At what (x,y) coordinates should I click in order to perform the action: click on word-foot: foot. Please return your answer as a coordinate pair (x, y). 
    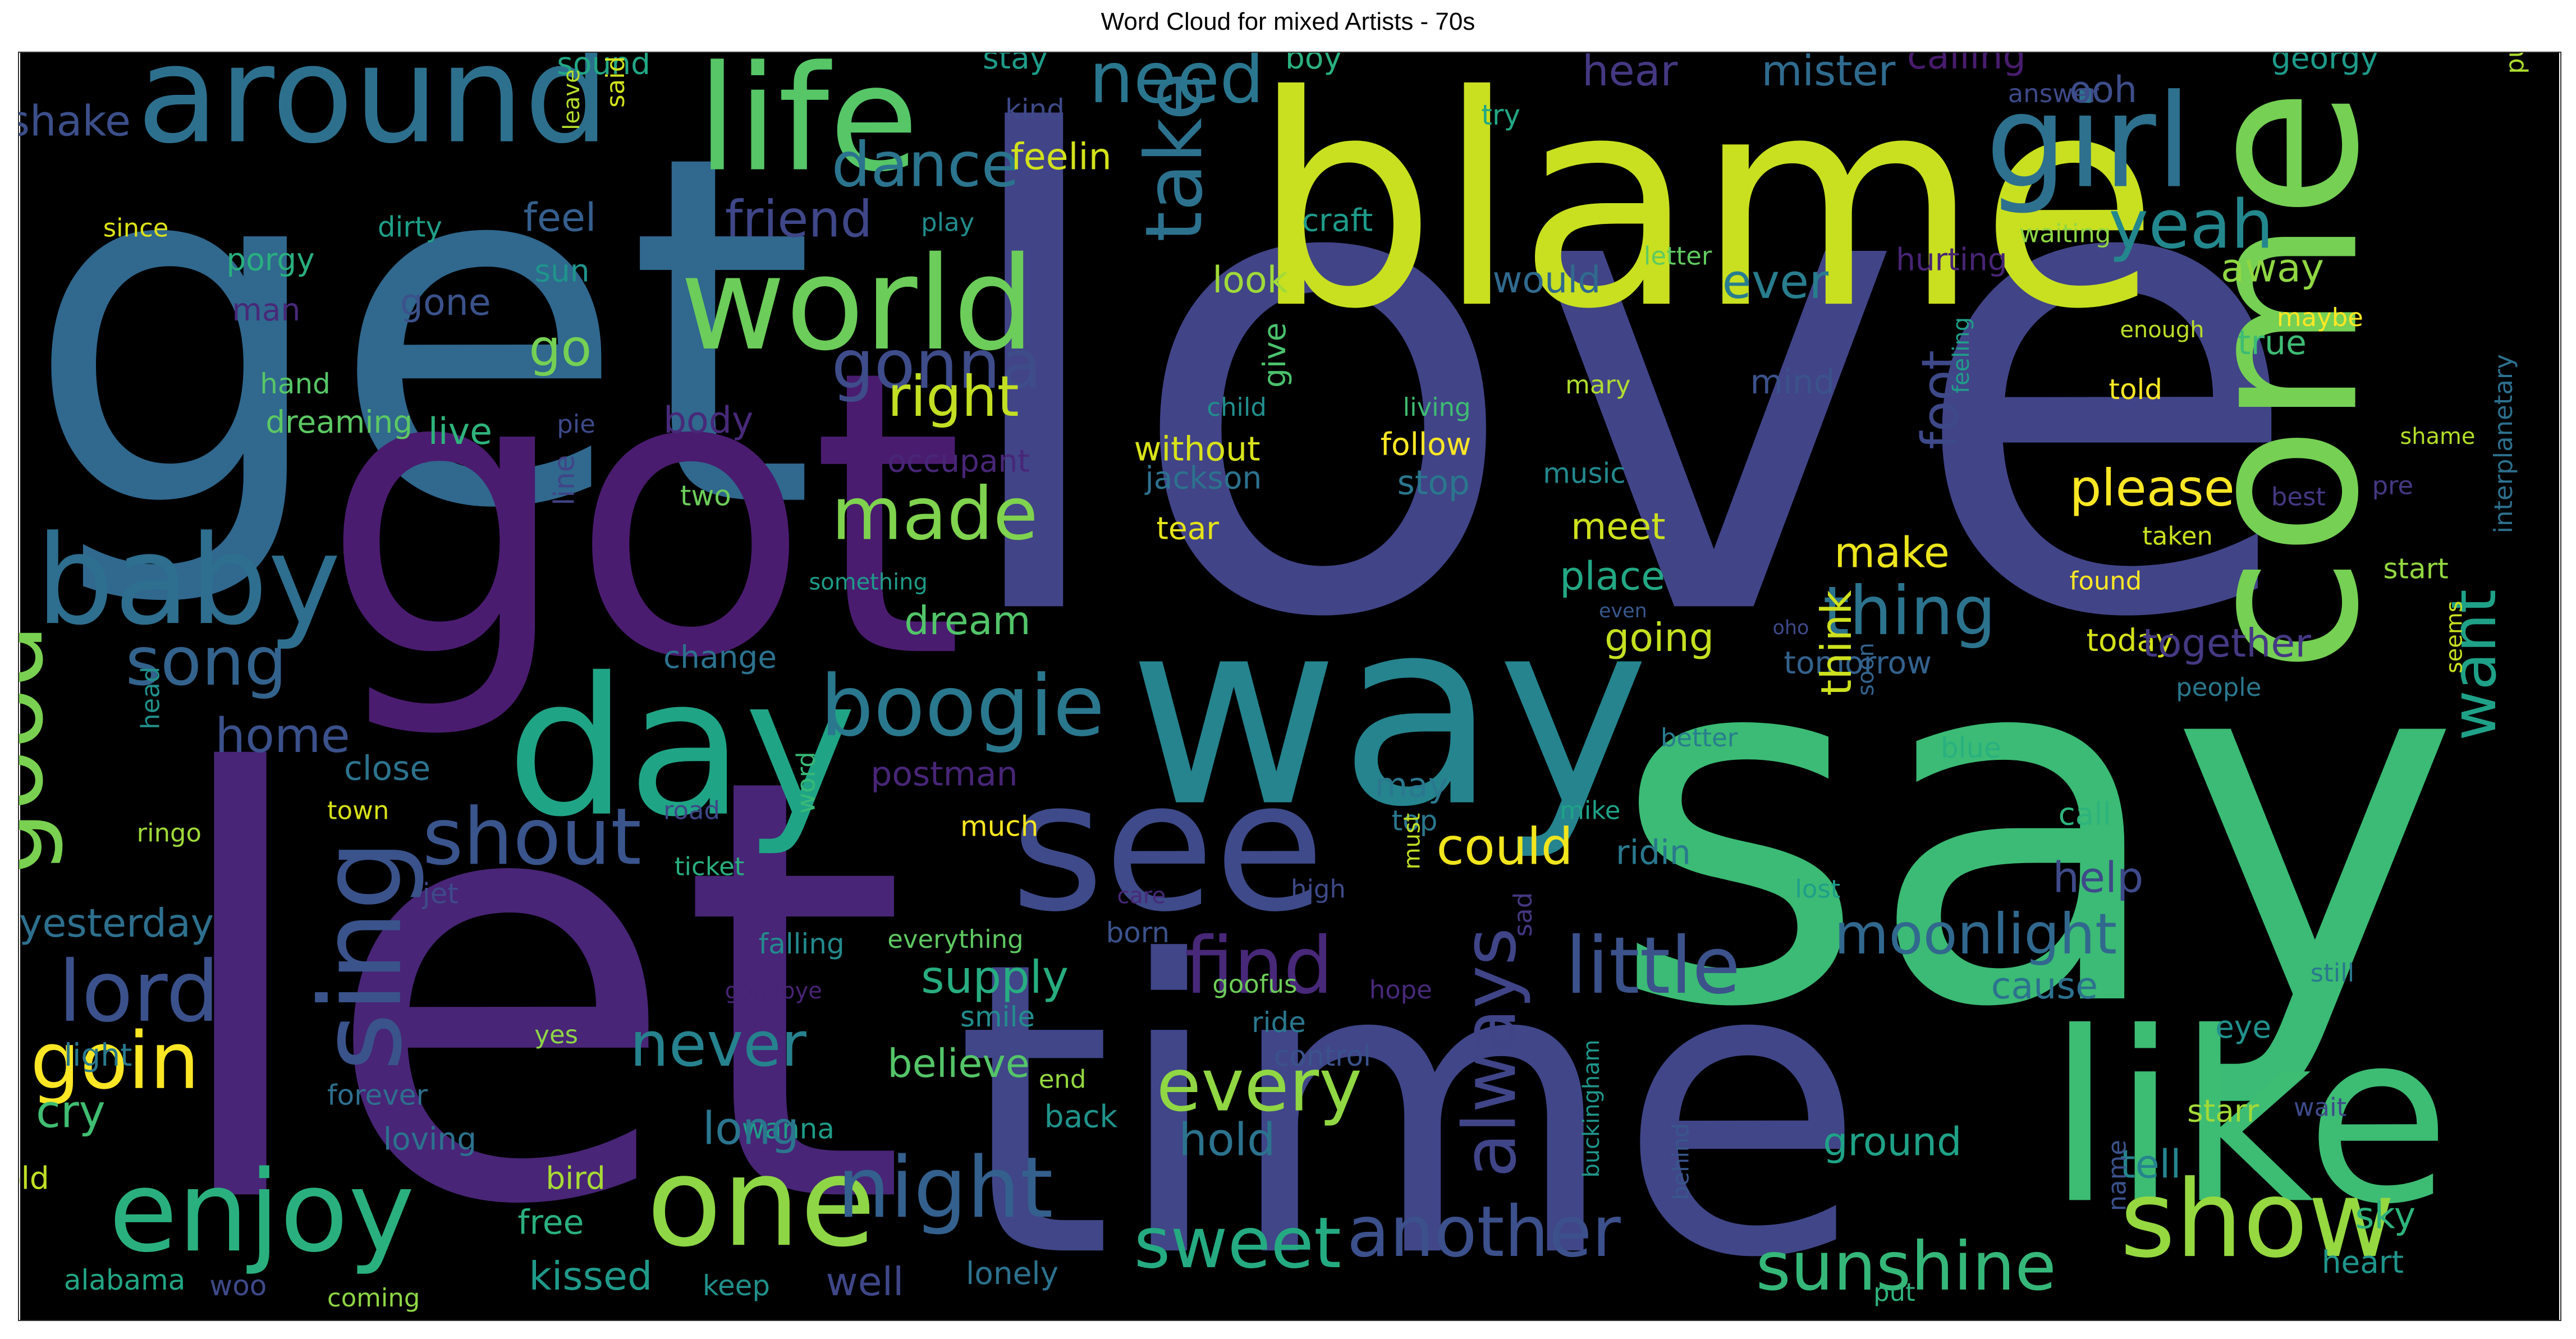
    Looking at the image, I should click on (1941, 400).